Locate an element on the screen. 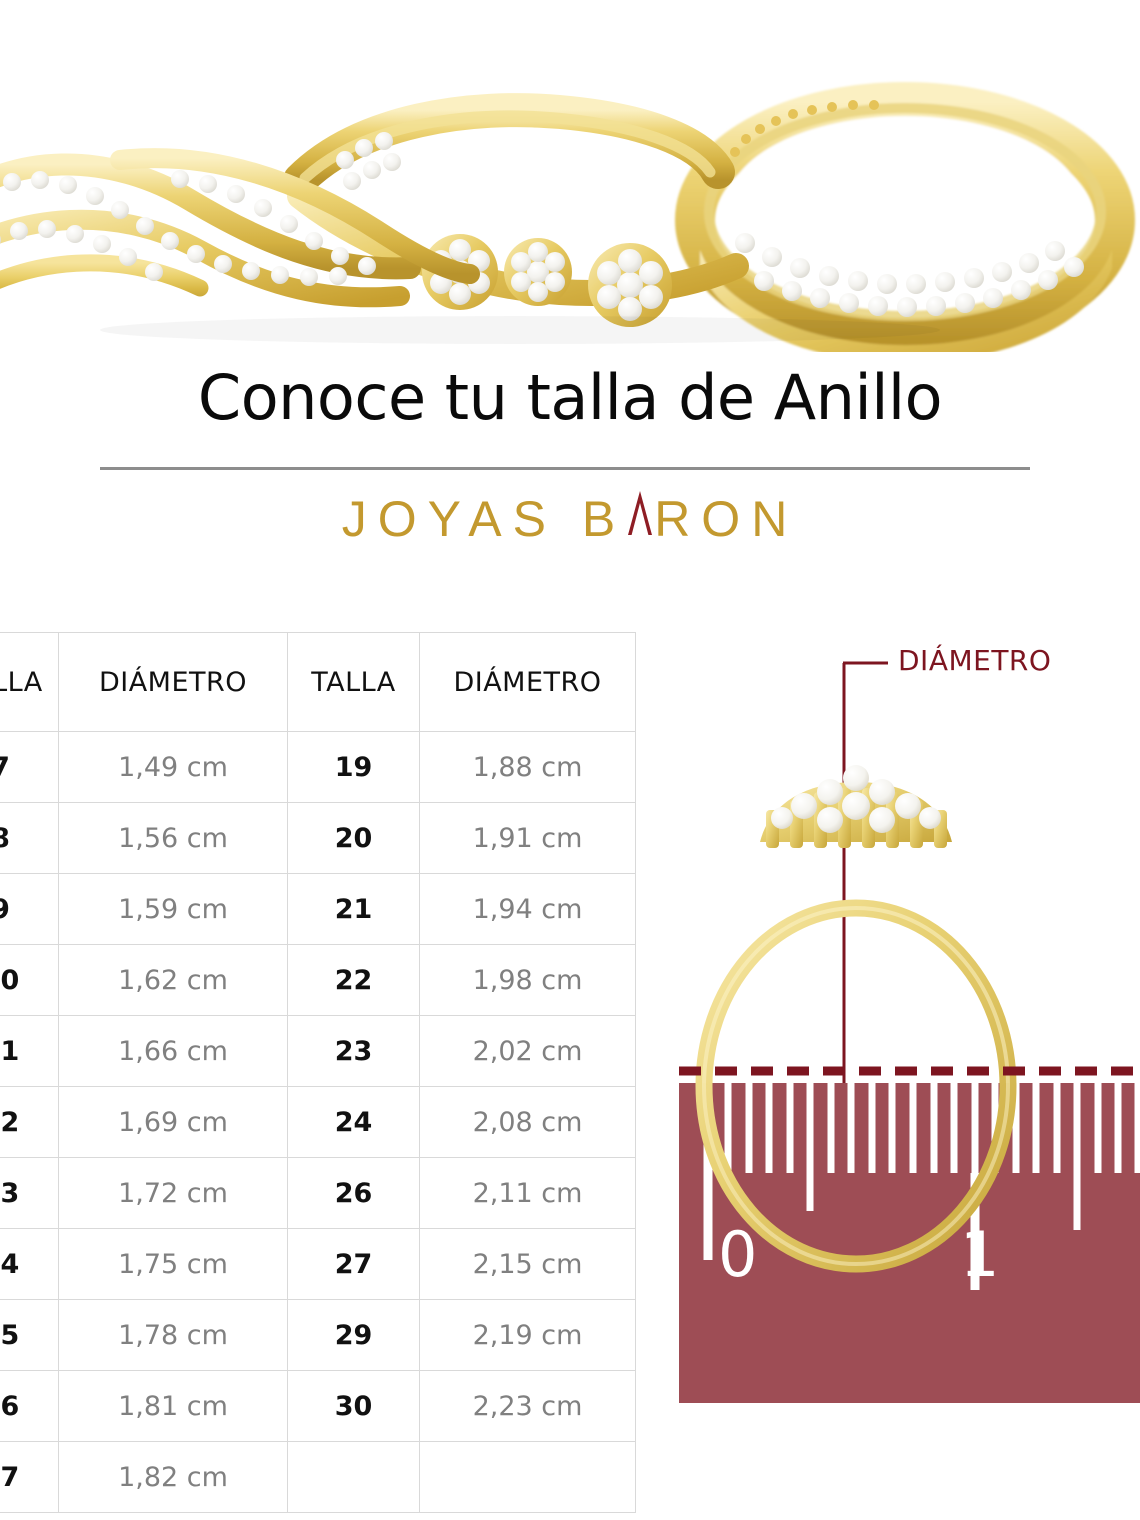  cell-talla-right: 24 is located at coordinates (353, 1122).